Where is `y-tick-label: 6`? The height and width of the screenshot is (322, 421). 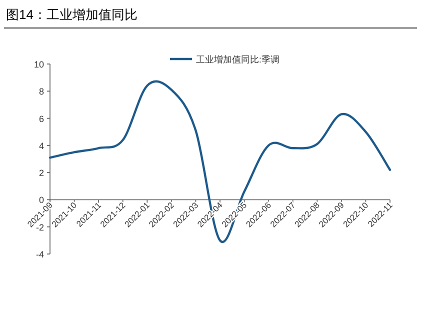 y-tick-label: 6 is located at coordinates (41, 119).